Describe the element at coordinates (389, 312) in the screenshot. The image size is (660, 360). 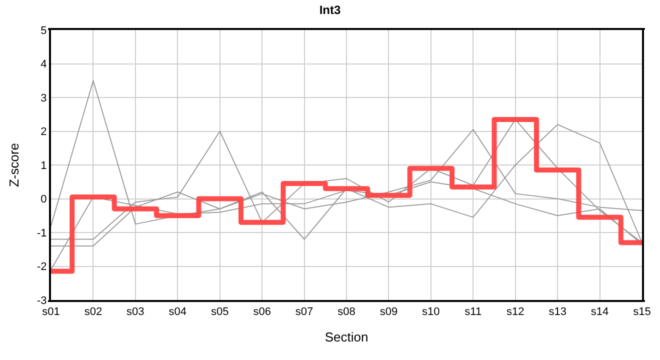
I see `x-tick-label: s09` at that location.